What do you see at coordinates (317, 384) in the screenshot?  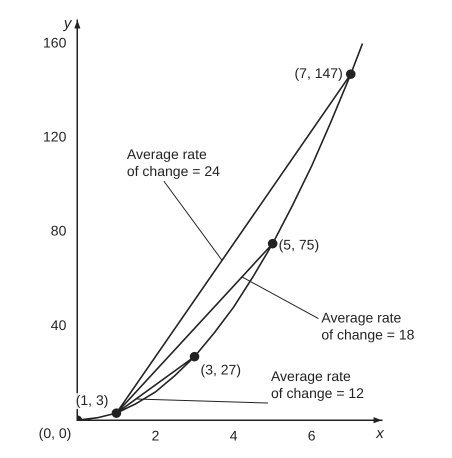 I see `annotation: Average rate of change = 12` at bounding box center [317, 384].